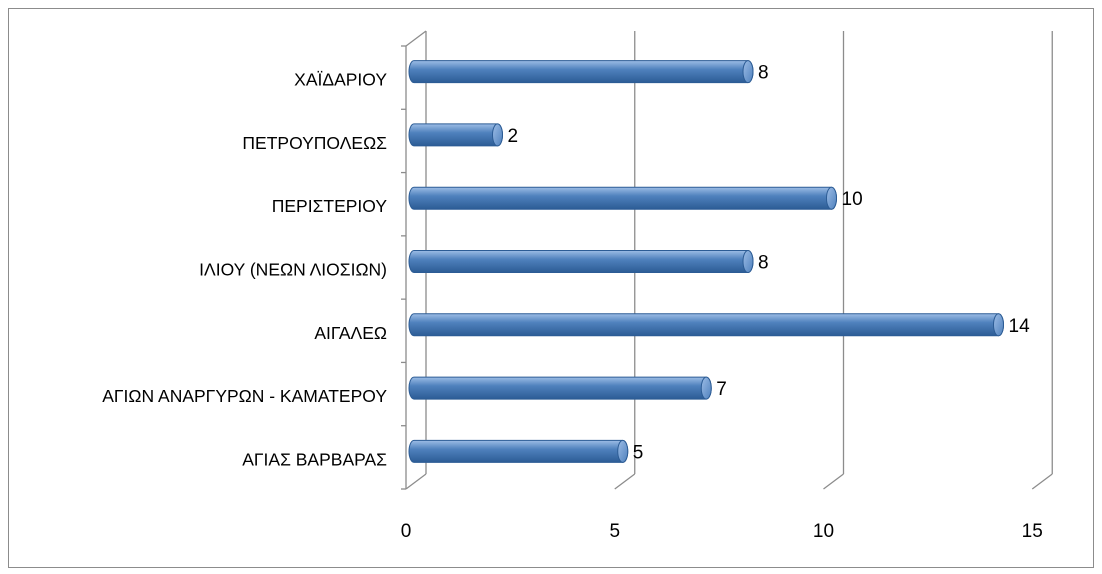 Image resolution: width=1102 pixels, height=574 pixels. What do you see at coordinates (852, 199) in the screenshot?
I see `data-label: 10` at bounding box center [852, 199].